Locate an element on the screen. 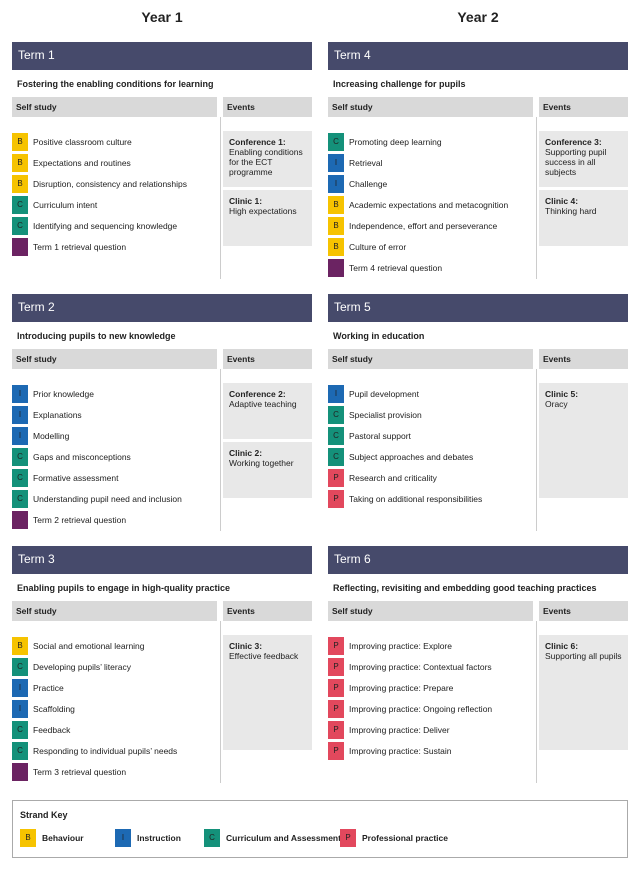 The image size is (644, 876). event-text: Supporting all pupils is located at coordinates (583, 656).